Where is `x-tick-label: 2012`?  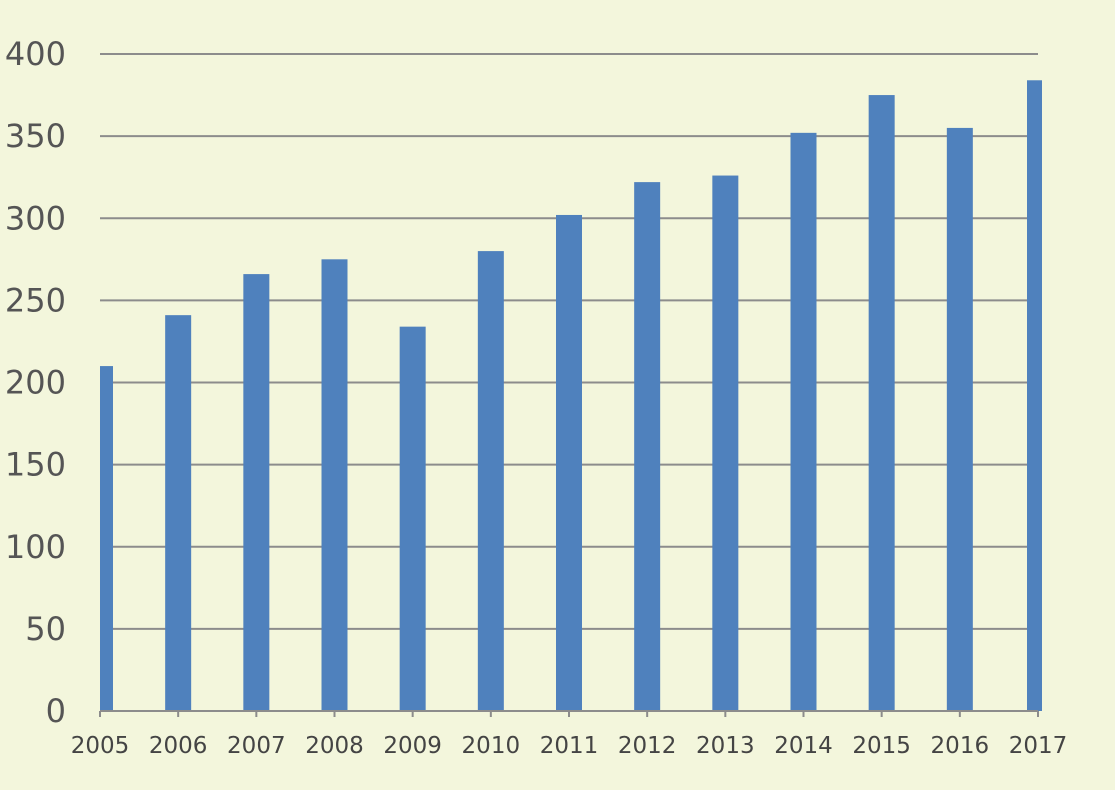 x-tick-label: 2012 is located at coordinates (647, 746).